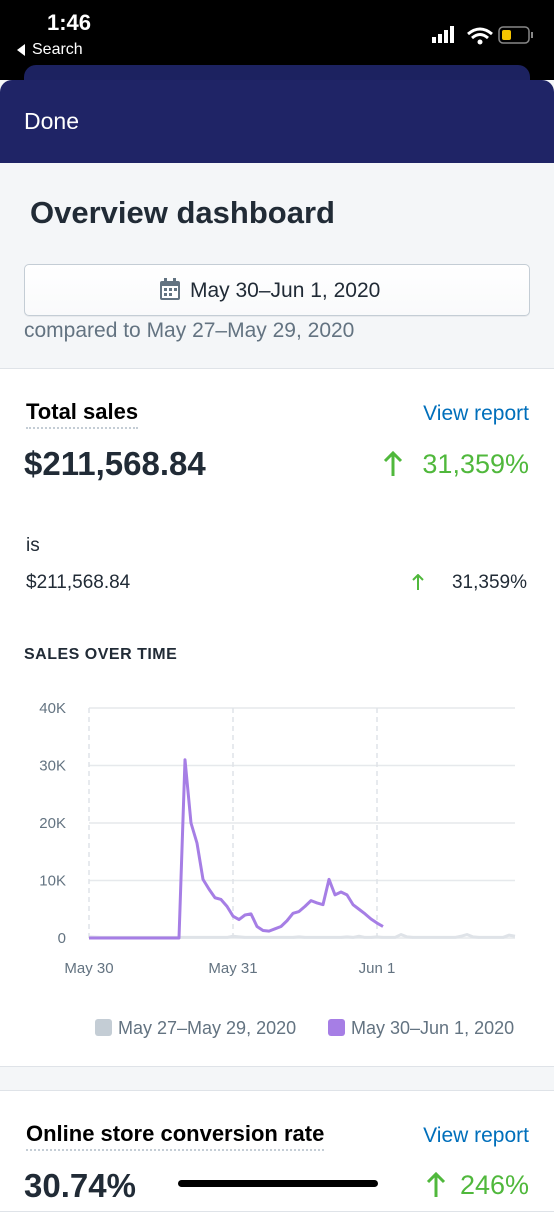  I want to click on done-button: Done, so click(51, 121).